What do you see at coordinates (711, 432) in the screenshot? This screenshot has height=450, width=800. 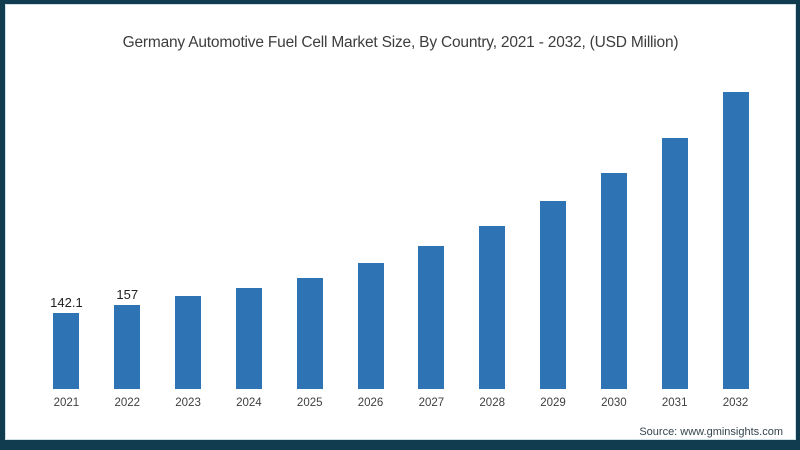 I see `source-attribution: Source: www.gminsights.com` at bounding box center [711, 432].